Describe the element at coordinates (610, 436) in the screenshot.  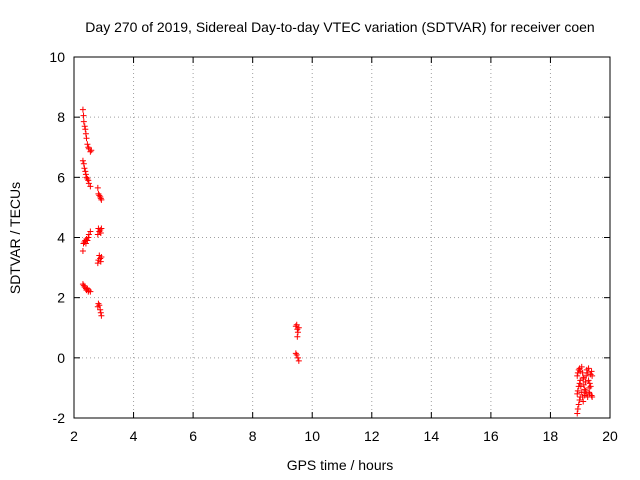
I see `x-tick-label: 20` at that location.